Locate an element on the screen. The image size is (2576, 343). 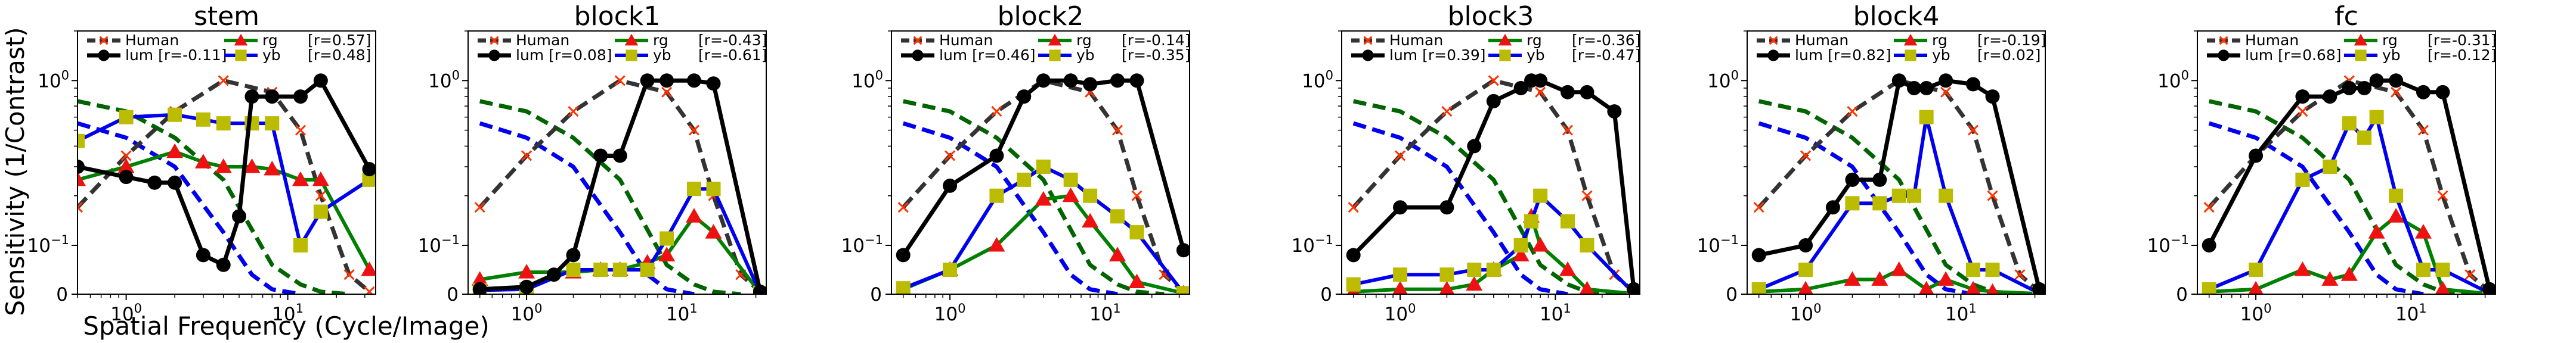
chart-title: stem is located at coordinates (226, 17).